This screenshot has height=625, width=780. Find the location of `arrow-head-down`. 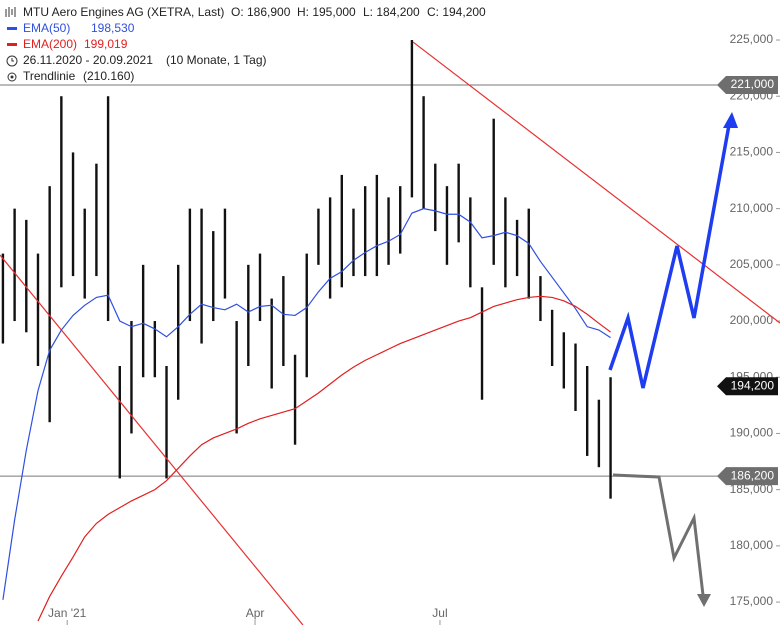

arrow-head-down is located at coordinates (704, 600).